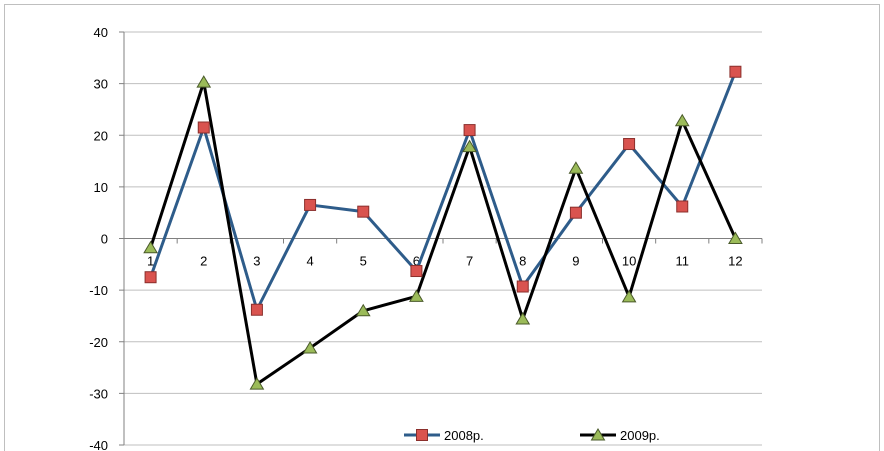  I want to click on y-tick-label: 10, so click(101, 187).